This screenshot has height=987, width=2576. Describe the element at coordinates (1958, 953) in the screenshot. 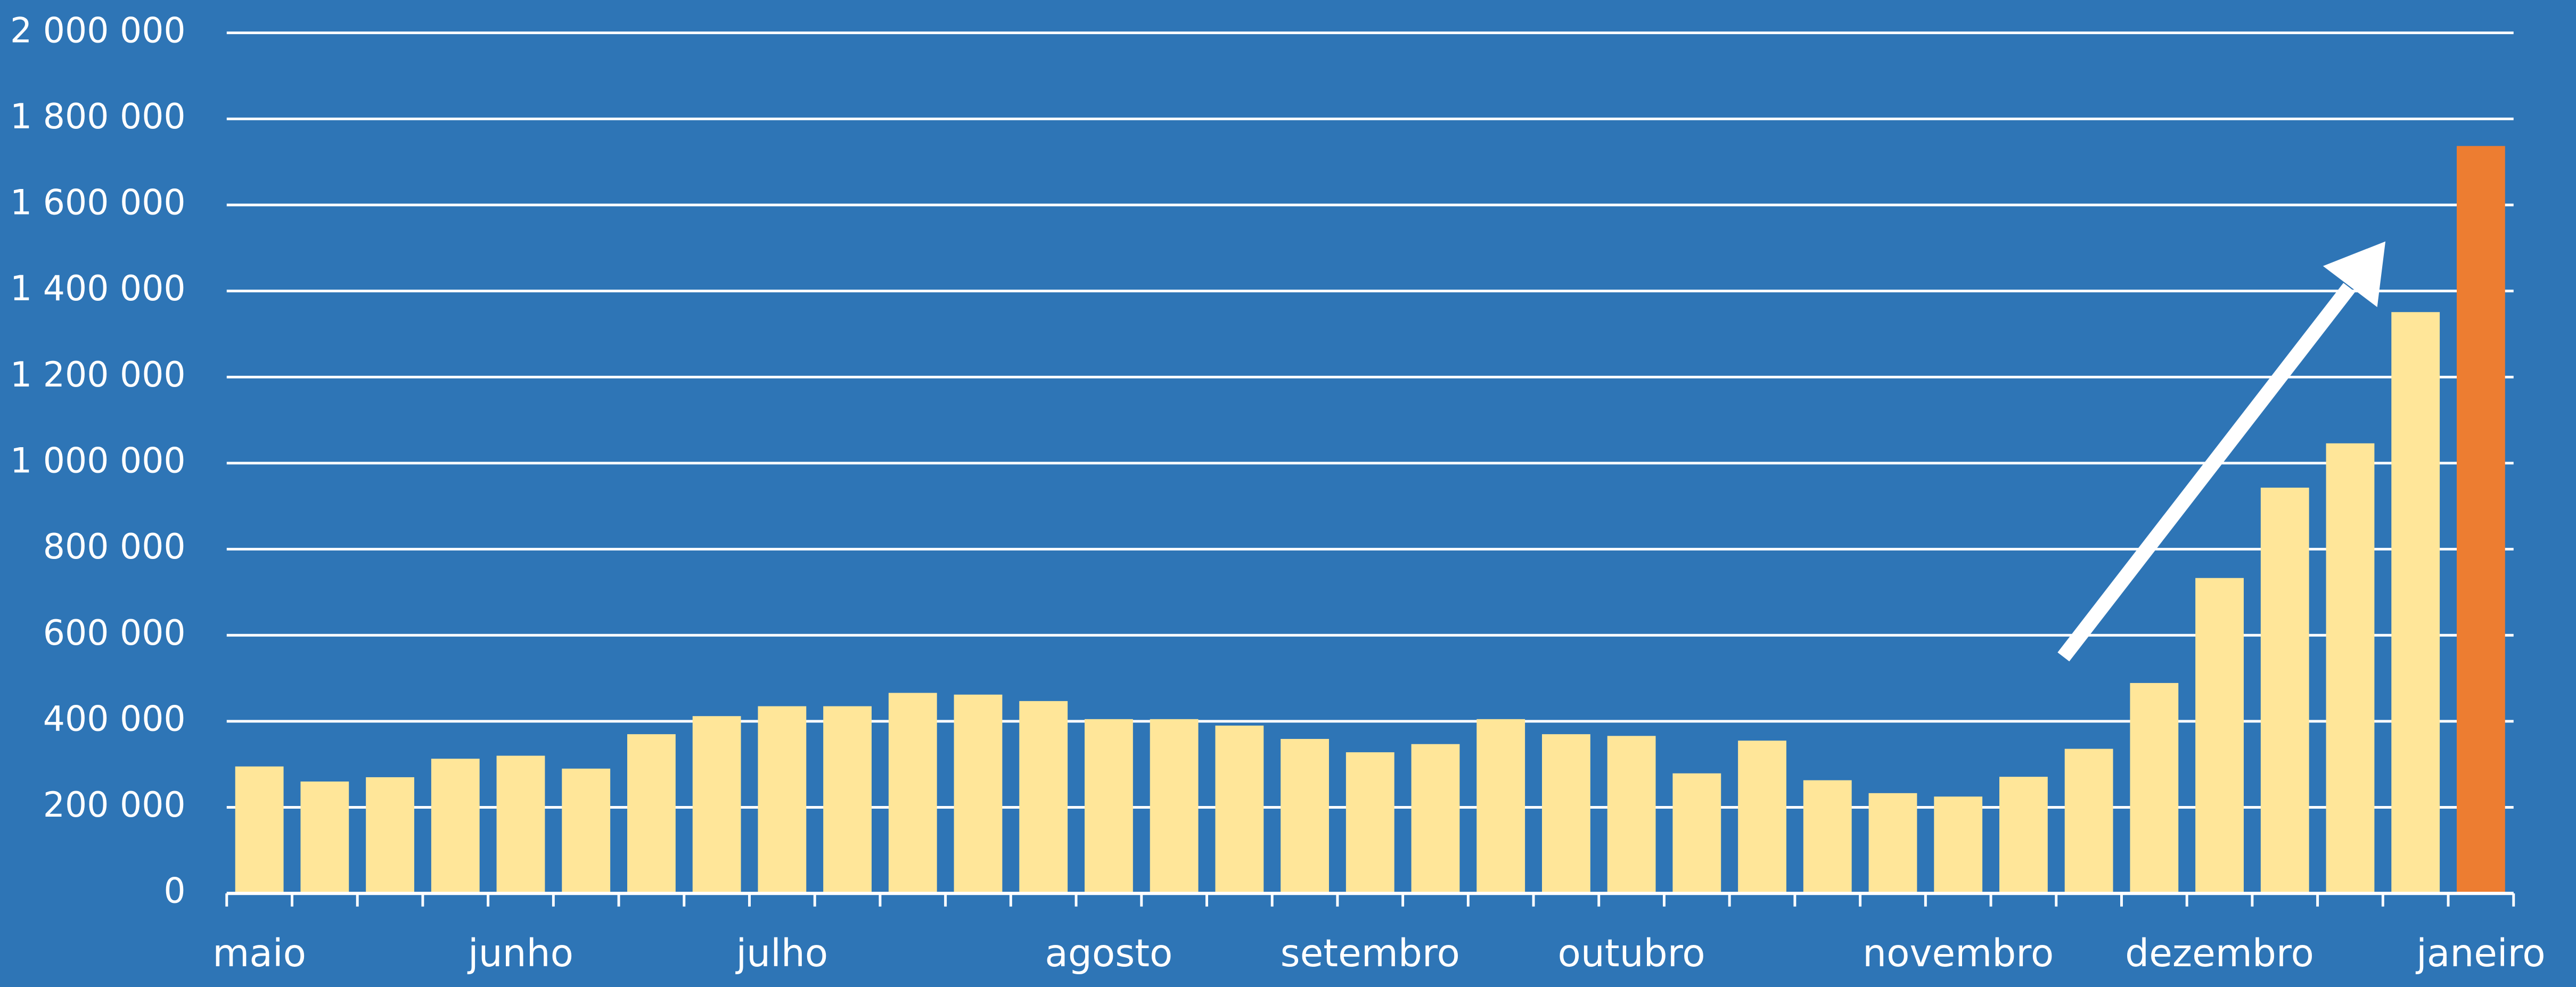

I see `x-tick-label: novembro` at that location.